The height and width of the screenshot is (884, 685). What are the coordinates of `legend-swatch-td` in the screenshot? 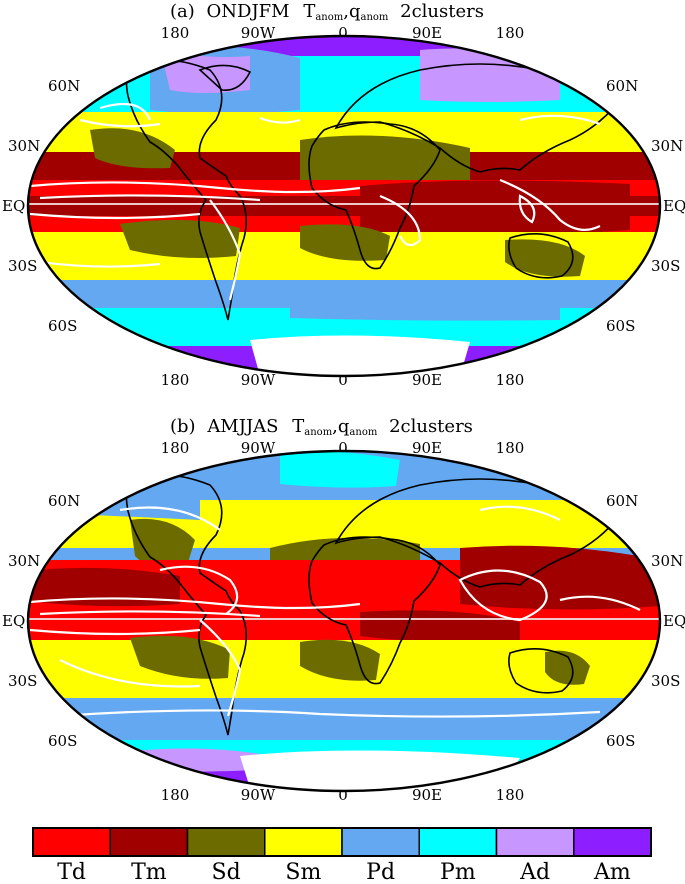 It's located at (71, 842).